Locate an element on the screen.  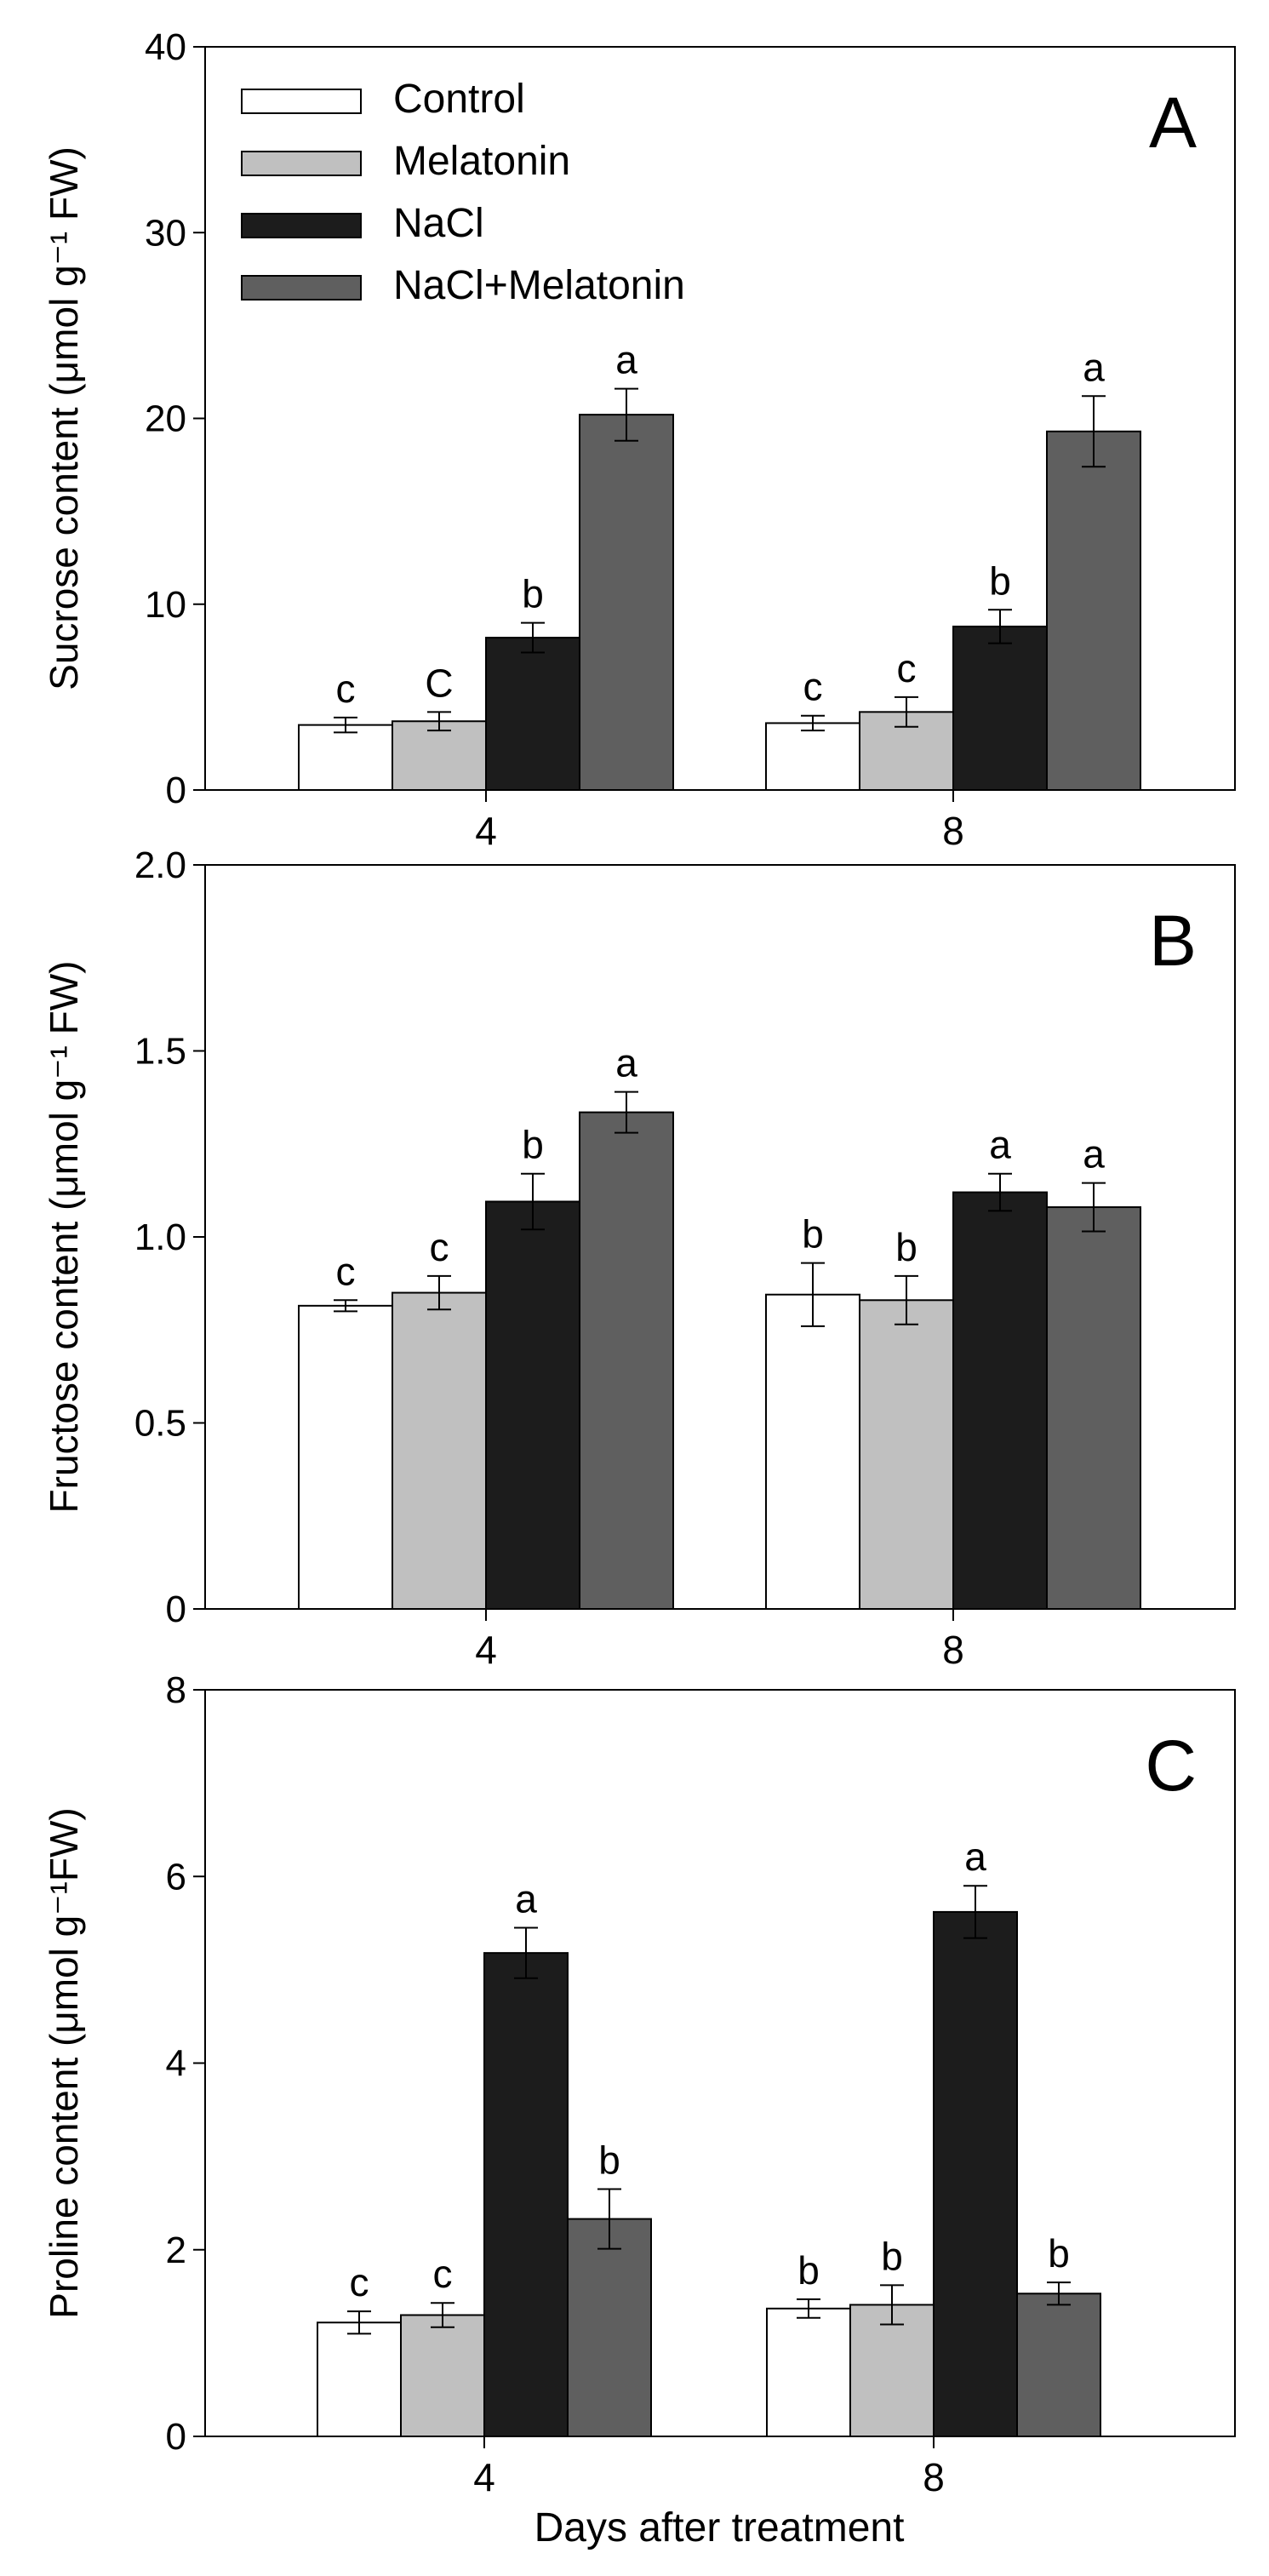
y-tick-label: 8 is located at coordinates (176, 1690).